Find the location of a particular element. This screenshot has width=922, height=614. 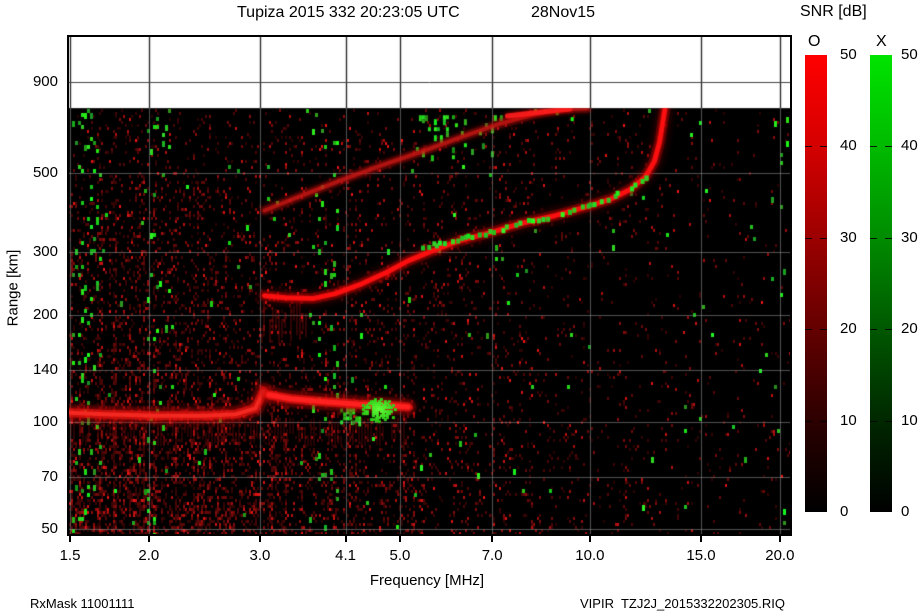

x-mode-label: X is located at coordinates (881, 41).